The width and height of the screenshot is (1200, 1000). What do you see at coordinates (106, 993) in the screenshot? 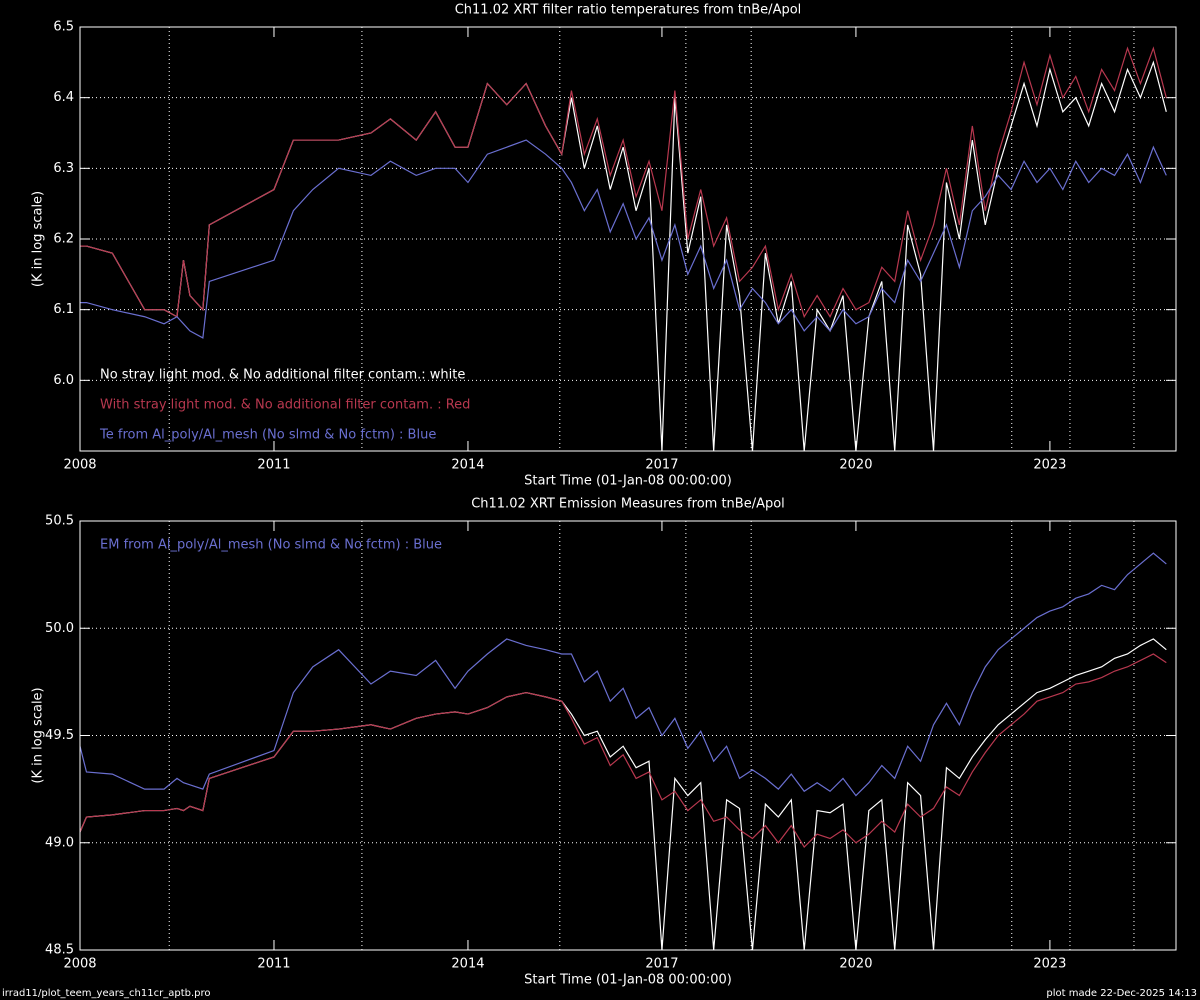
I see `footer-left: irrad11/plot_teem_years_ch11cr_aptb.pro` at bounding box center [106, 993].